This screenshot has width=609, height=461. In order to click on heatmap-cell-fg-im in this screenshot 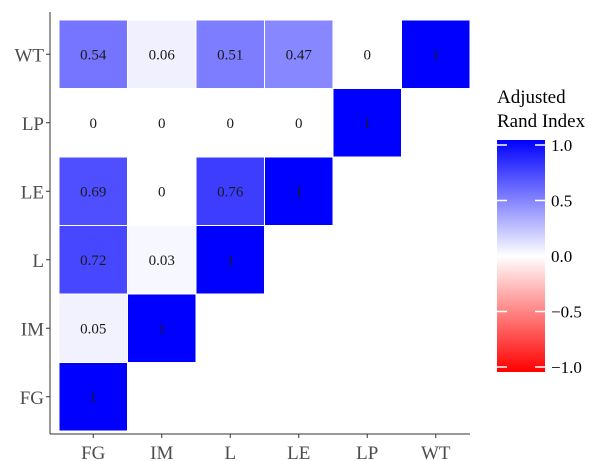, I will do `click(93, 328)`.